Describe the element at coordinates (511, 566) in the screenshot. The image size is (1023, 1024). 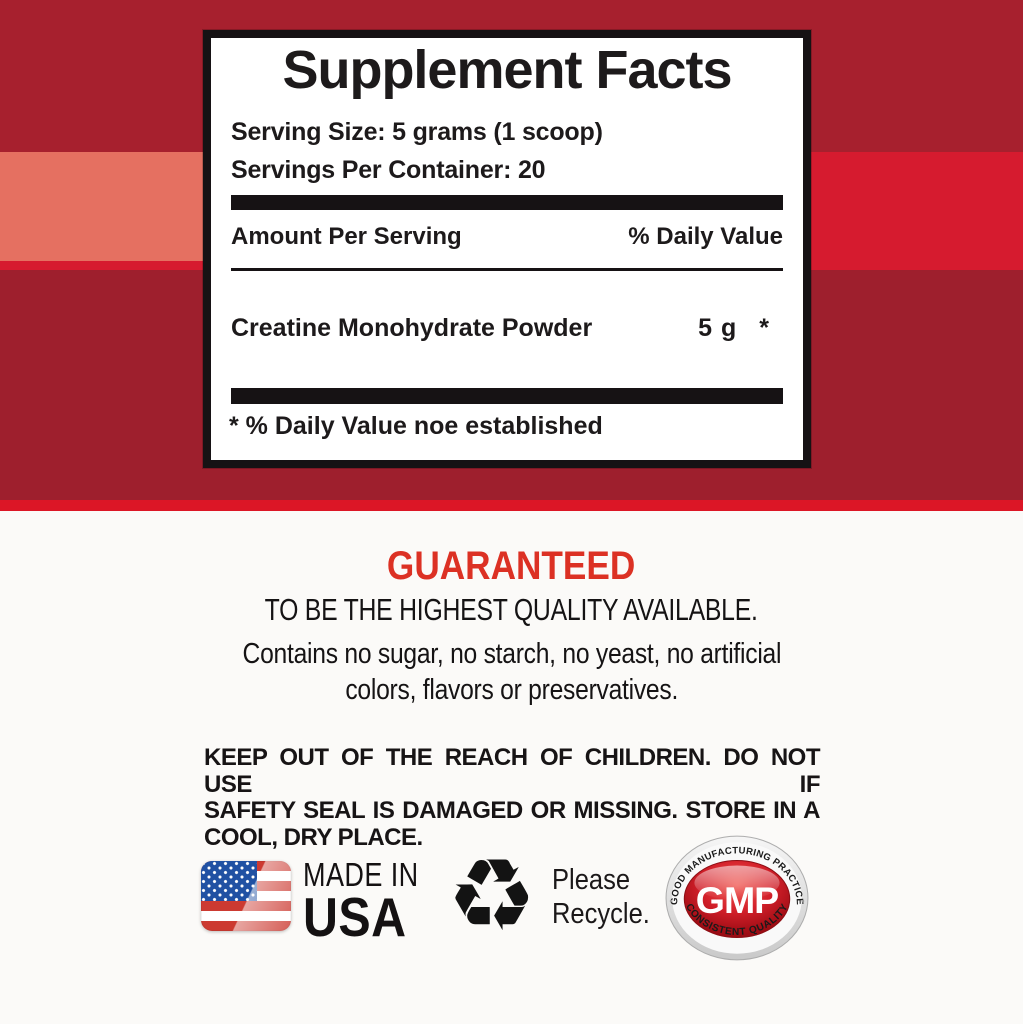
I see `guaranteed-heading: GUARANTEED` at that location.